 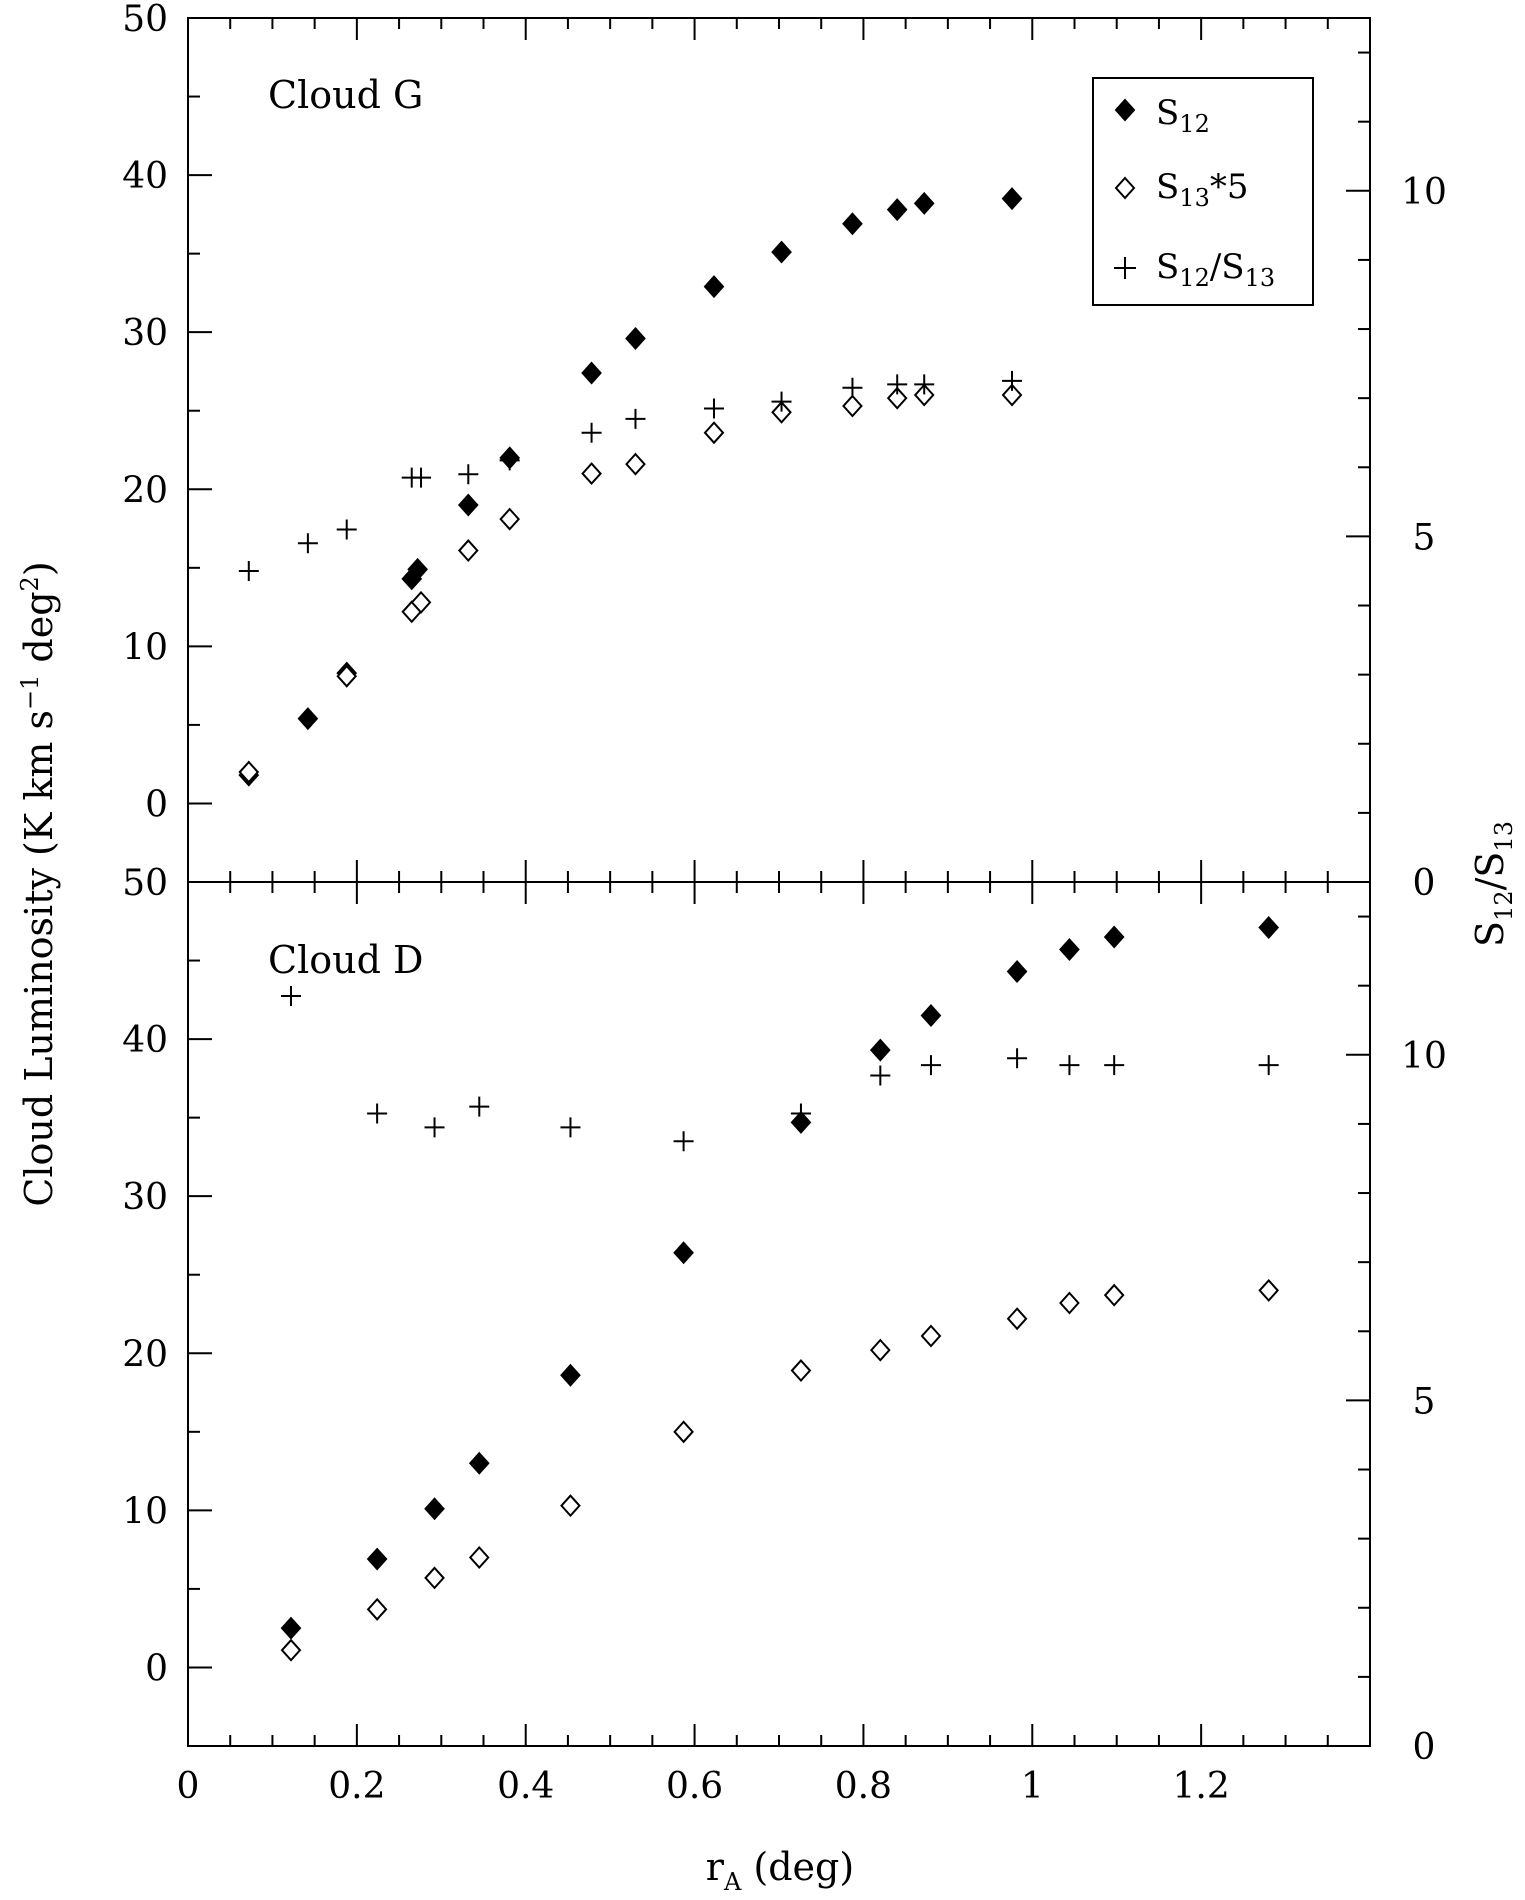 I want to click on x-tick-label: 0.6, so click(x=694, y=1786).